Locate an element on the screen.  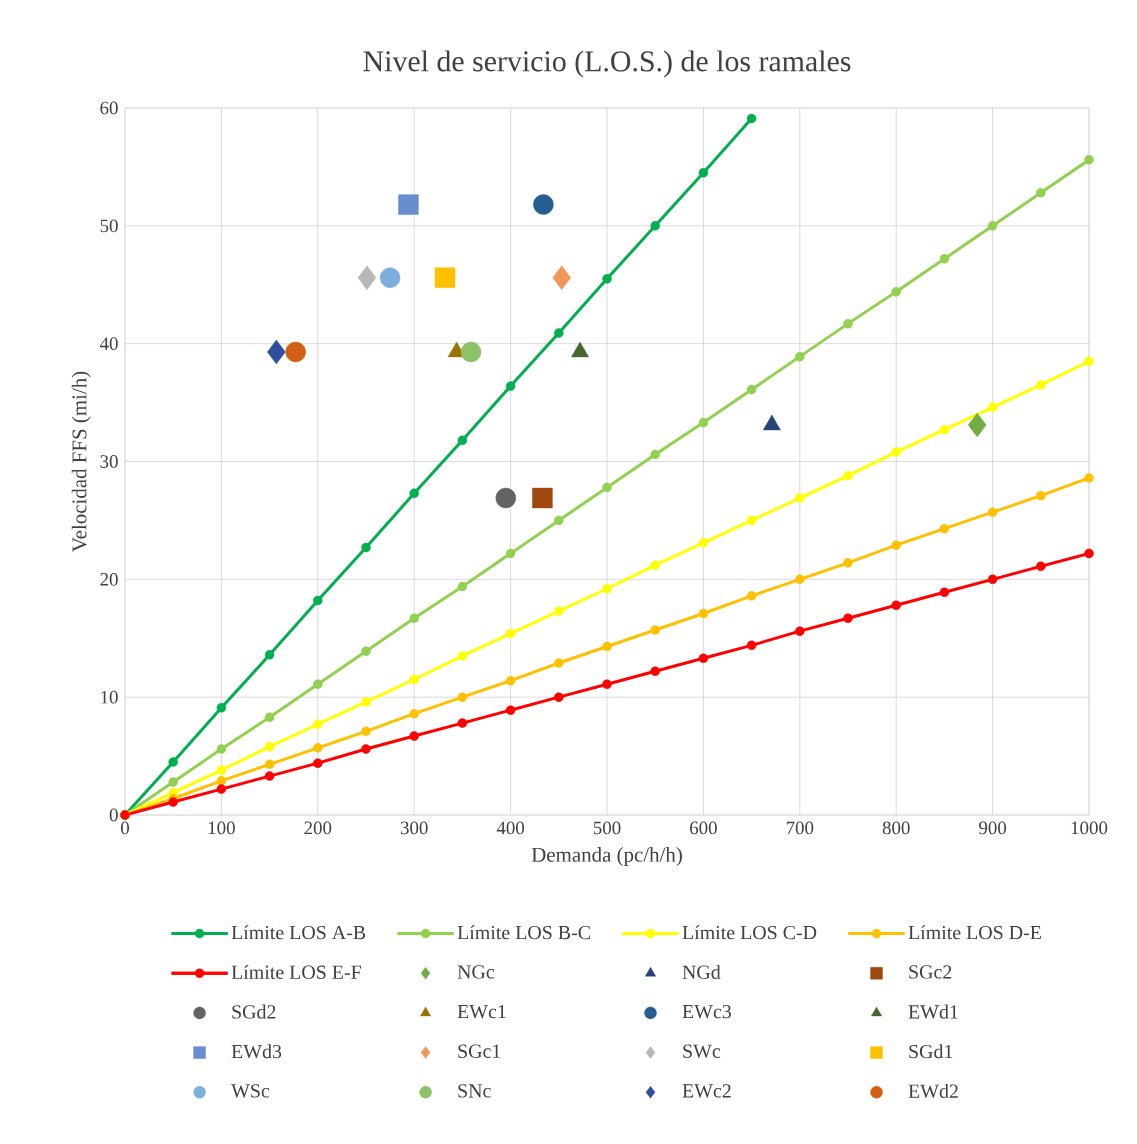
legend-label: EWc2 is located at coordinates (706, 1091).